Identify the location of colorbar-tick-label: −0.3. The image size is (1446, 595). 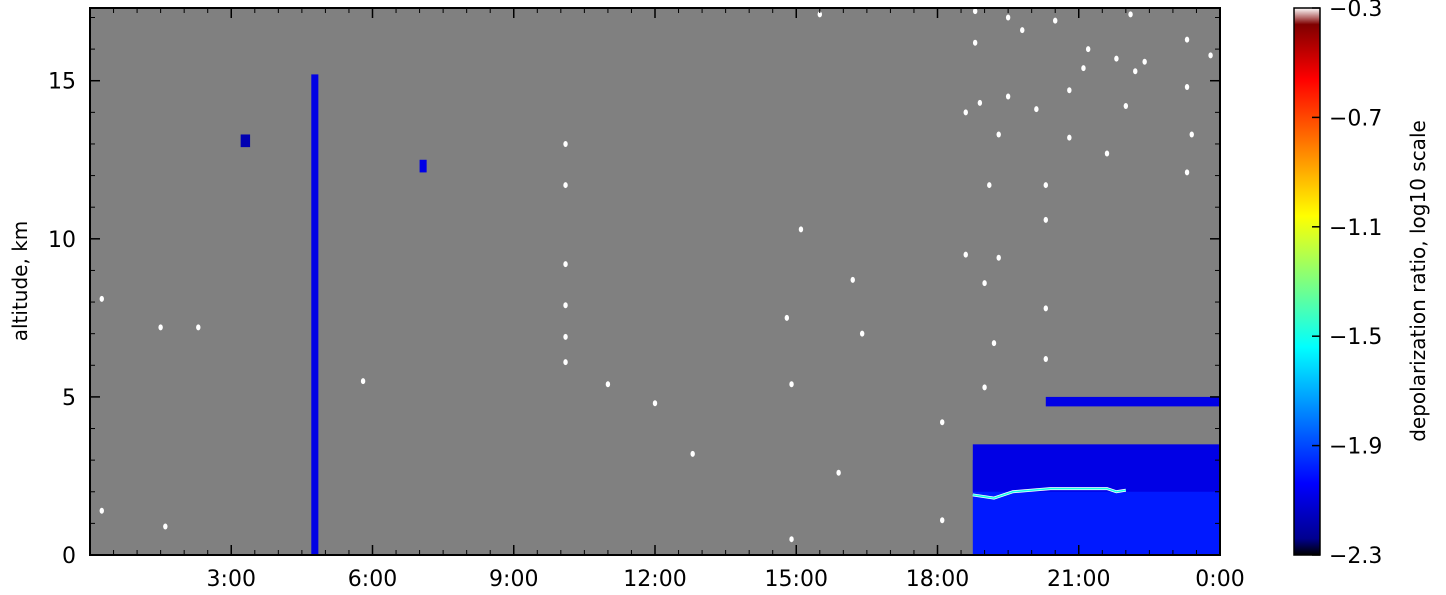
(1355, 11).